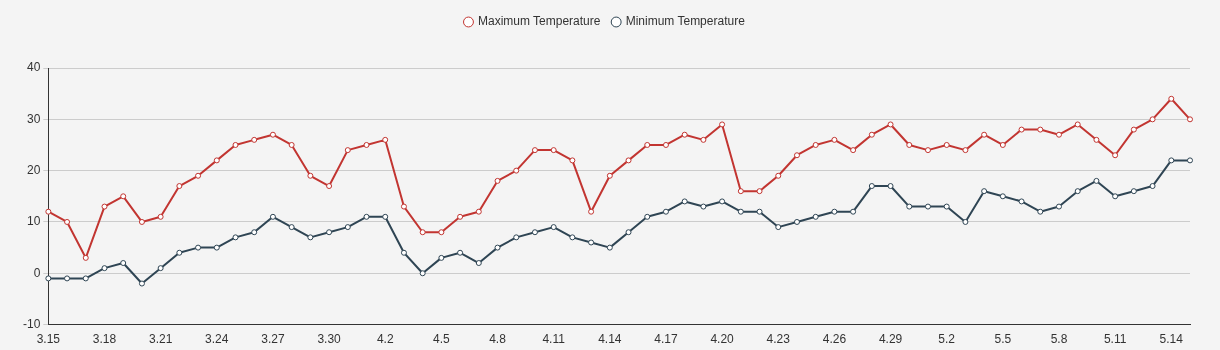  Describe the element at coordinates (33, 221) in the screenshot. I see `y-tick-label: 10` at that location.